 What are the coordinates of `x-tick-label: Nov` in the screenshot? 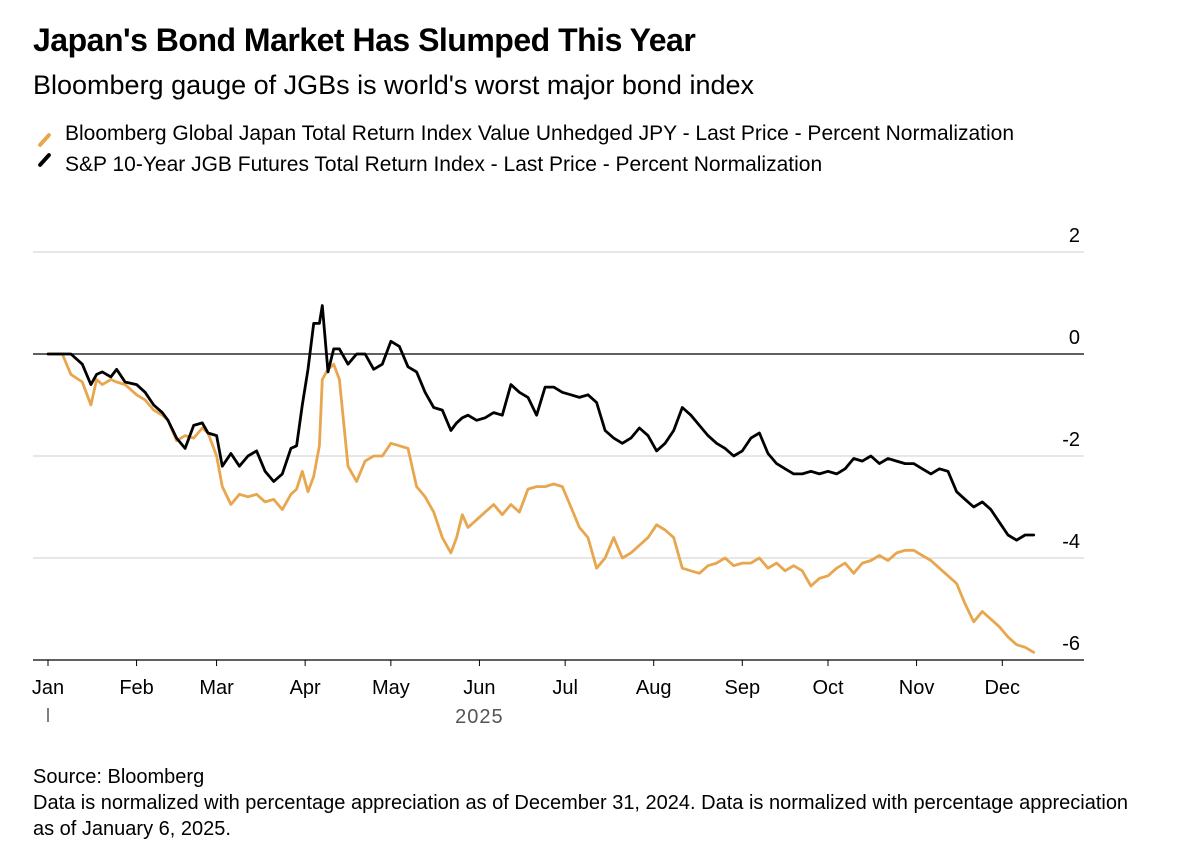 It's located at (917, 688).